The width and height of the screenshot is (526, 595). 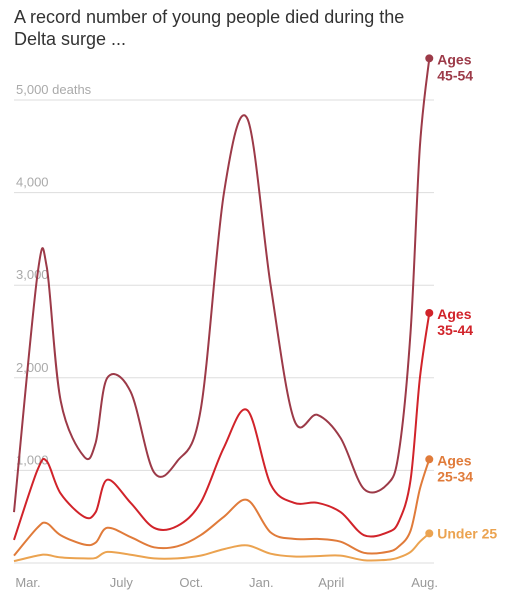 What do you see at coordinates (32, 274) in the screenshot?
I see `y-tick-label: 3,000` at bounding box center [32, 274].